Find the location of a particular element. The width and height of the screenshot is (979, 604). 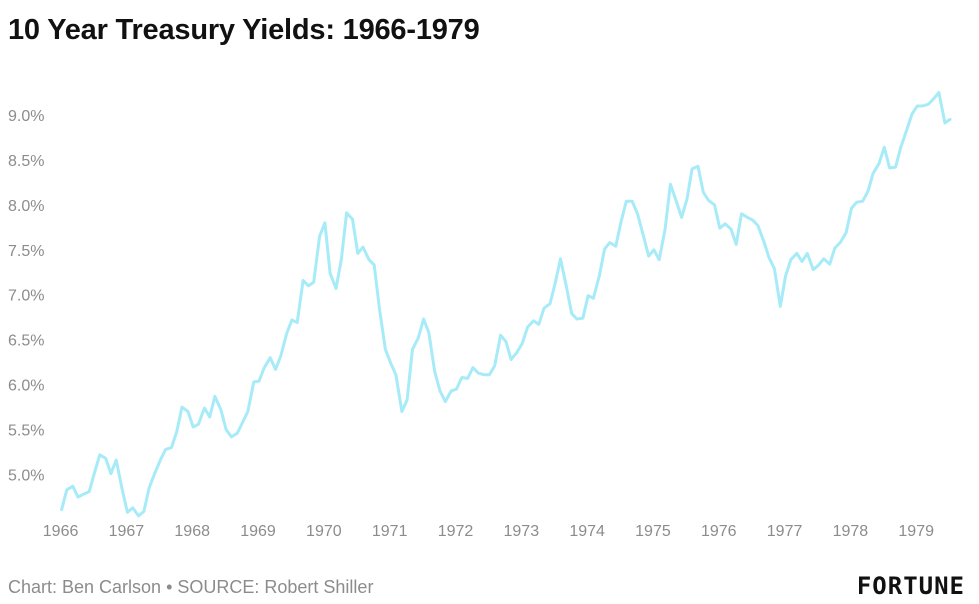

y-tick-label: 8.5% is located at coordinates (26, 161).